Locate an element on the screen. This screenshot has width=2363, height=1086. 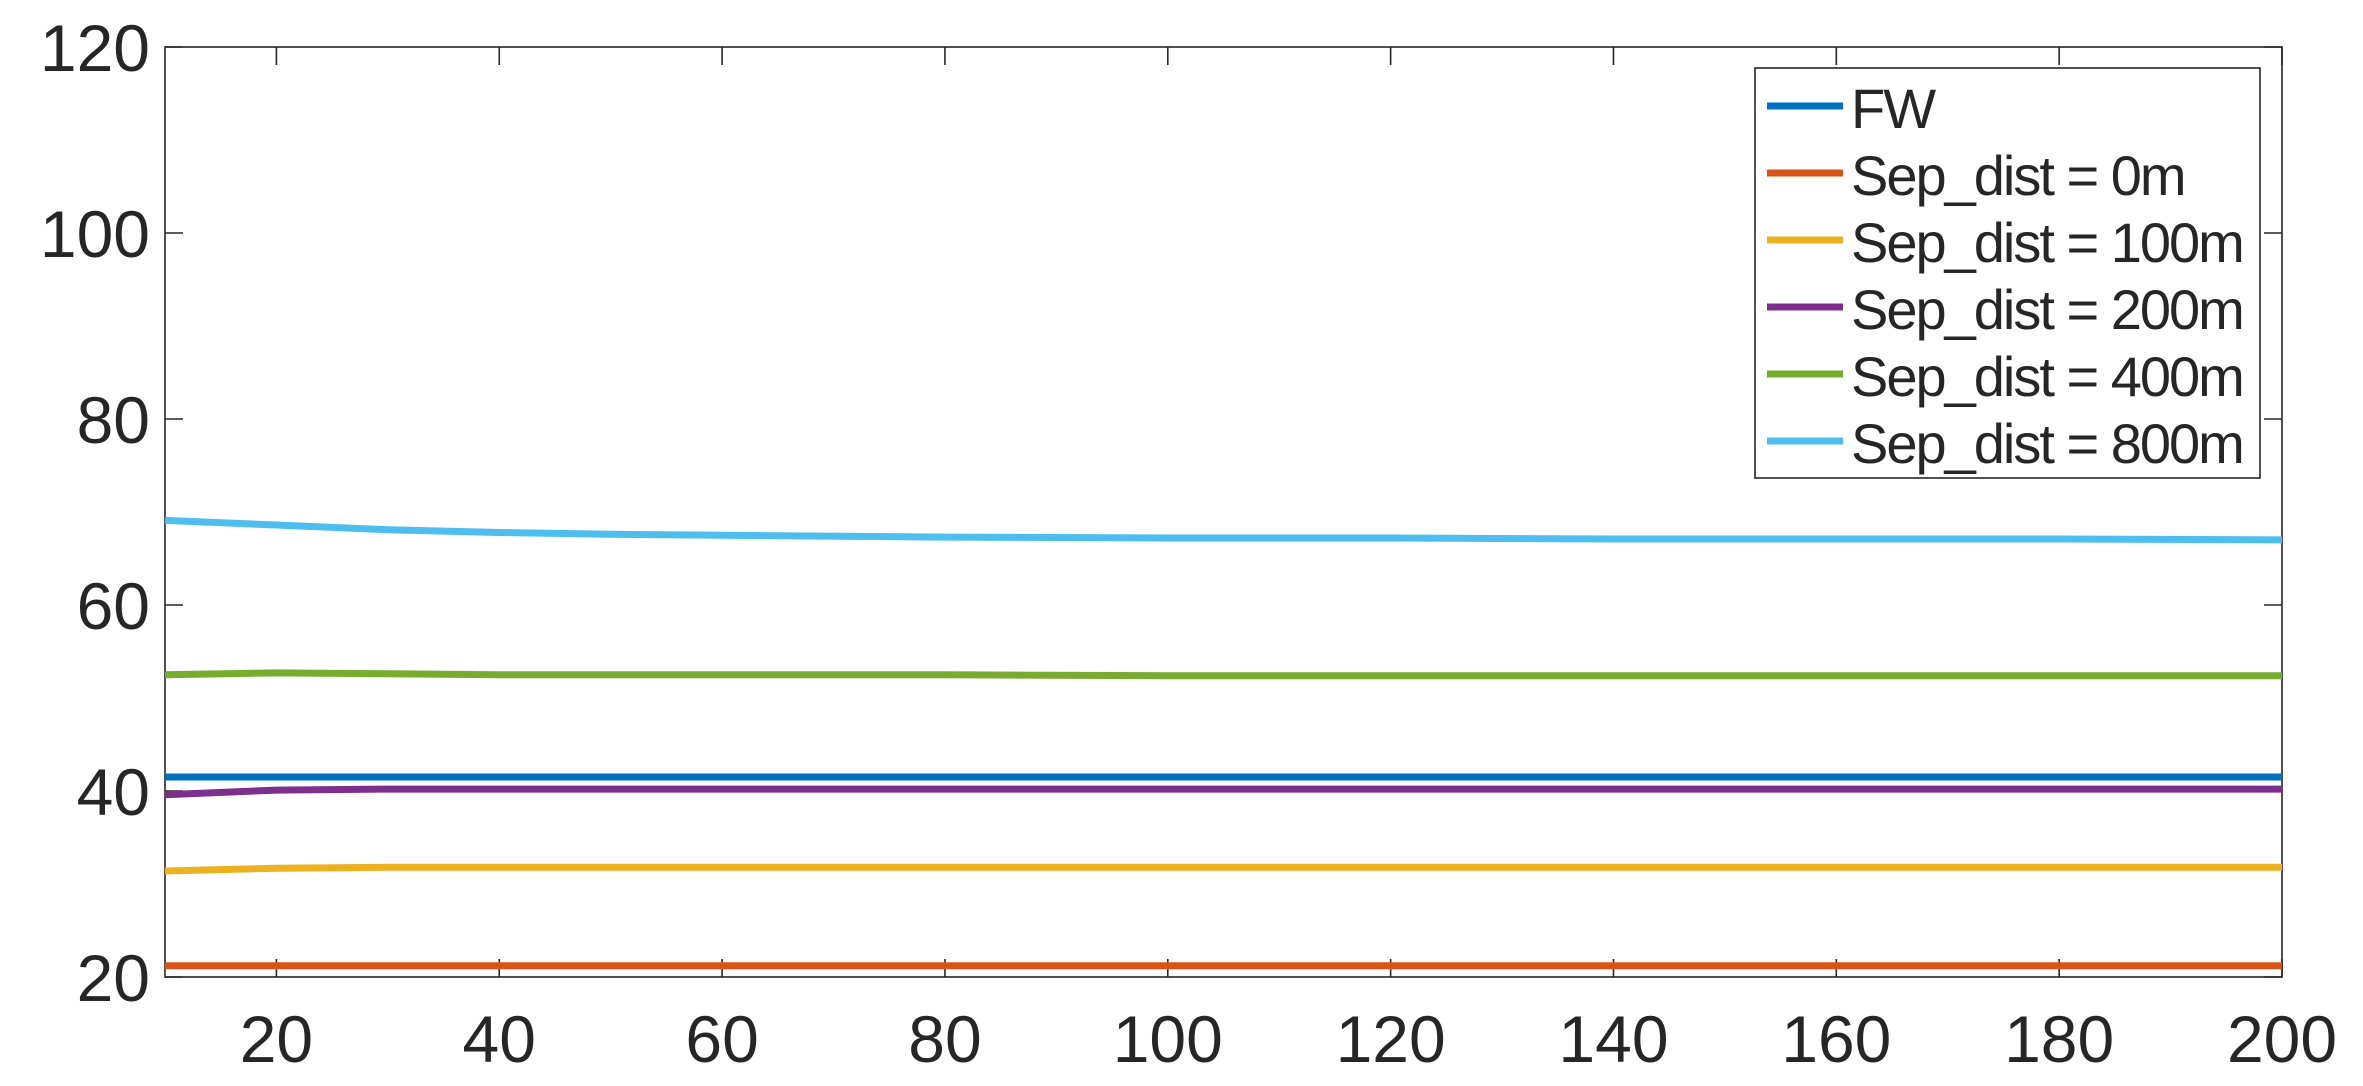
x-tick-label: 100 is located at coordinates (1168, 1039).